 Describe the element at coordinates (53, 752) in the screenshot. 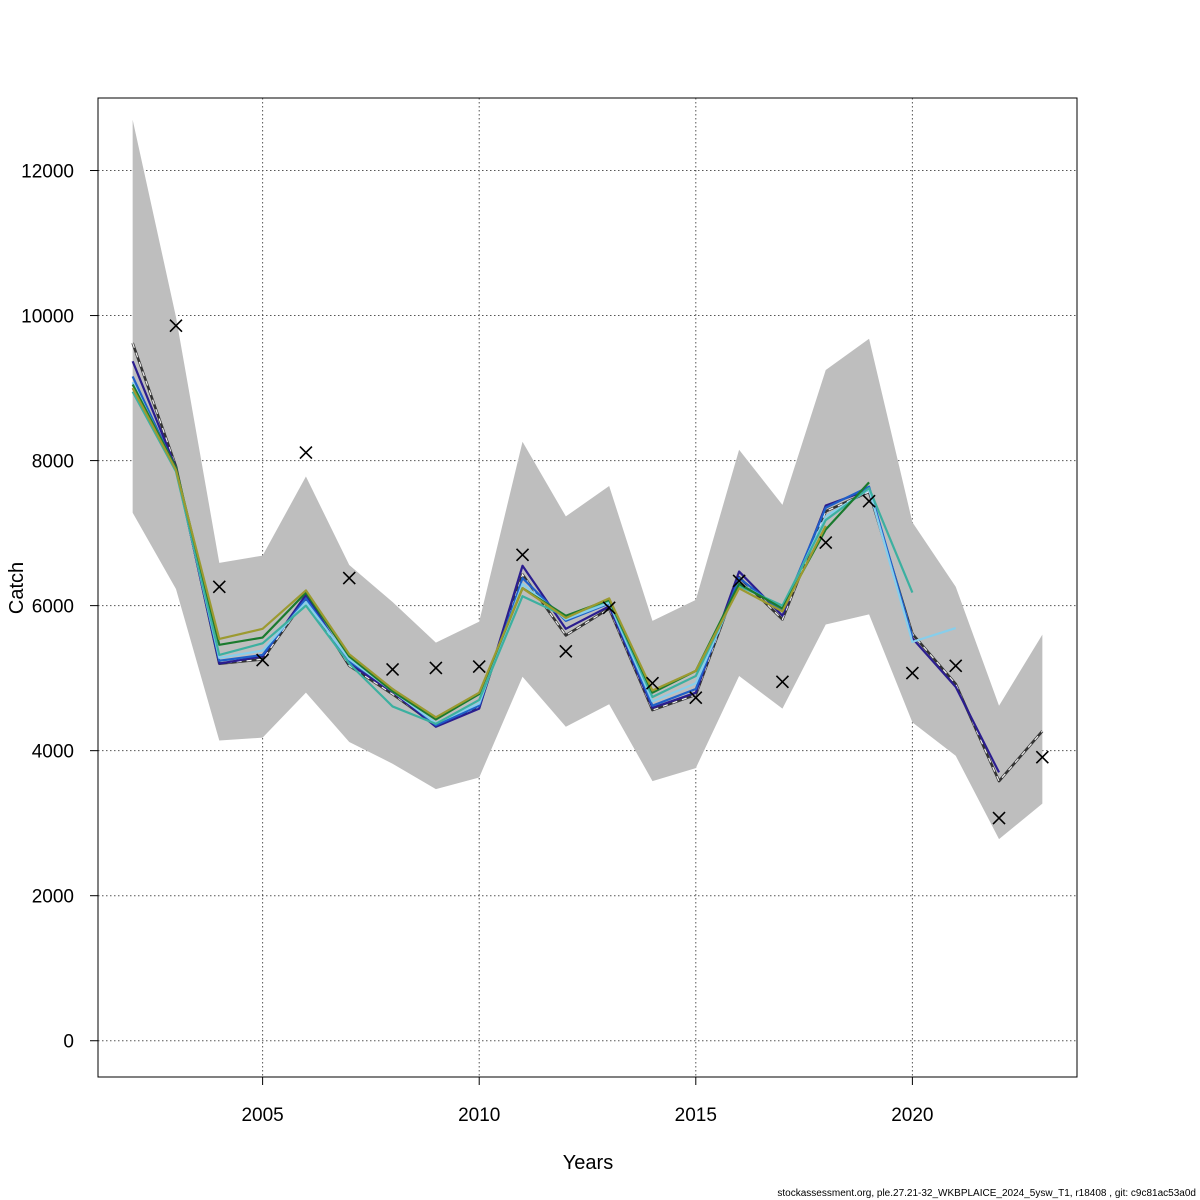

I see `y-tick-label: 4000` at that location.